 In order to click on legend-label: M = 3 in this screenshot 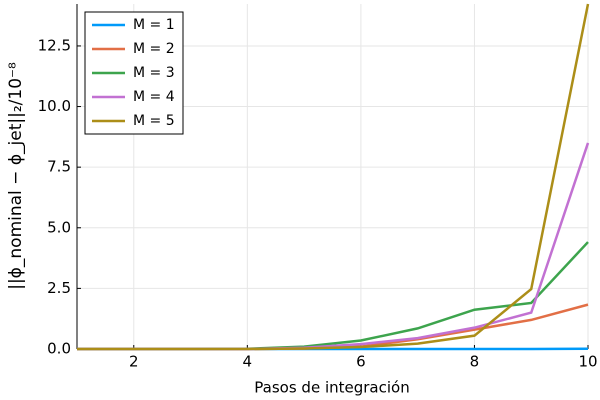, I will do `click(154, 73)`.